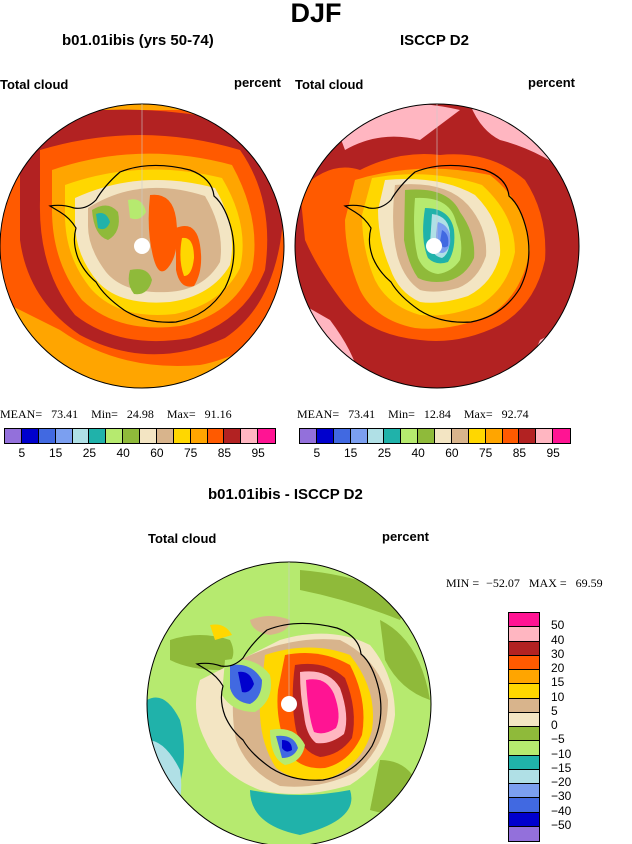 The image size is (632, 844). I want to click on right-colorbar, so click(435, 436).